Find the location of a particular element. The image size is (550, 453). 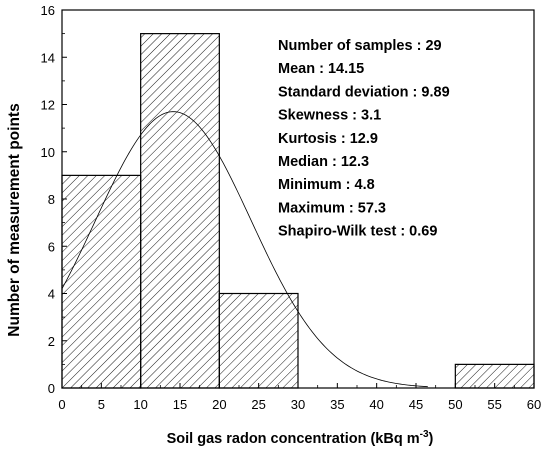

y-tick-label: 0 is located at coordinates (51, 388).